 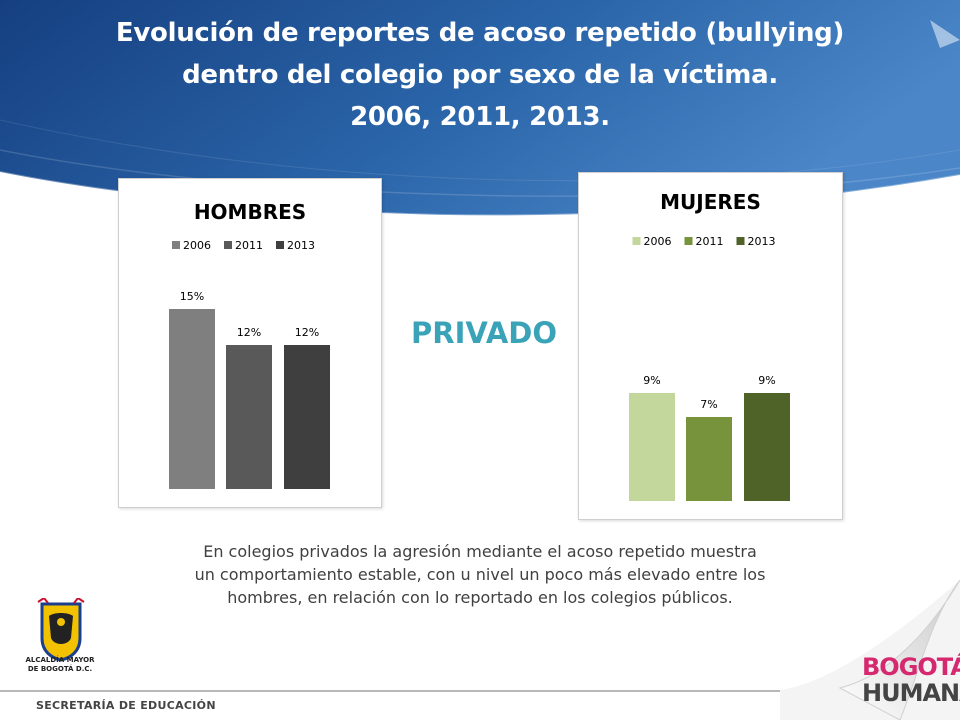 I want to click on data-label-mujeres-2011: 7%, so click(x=708, y=404).